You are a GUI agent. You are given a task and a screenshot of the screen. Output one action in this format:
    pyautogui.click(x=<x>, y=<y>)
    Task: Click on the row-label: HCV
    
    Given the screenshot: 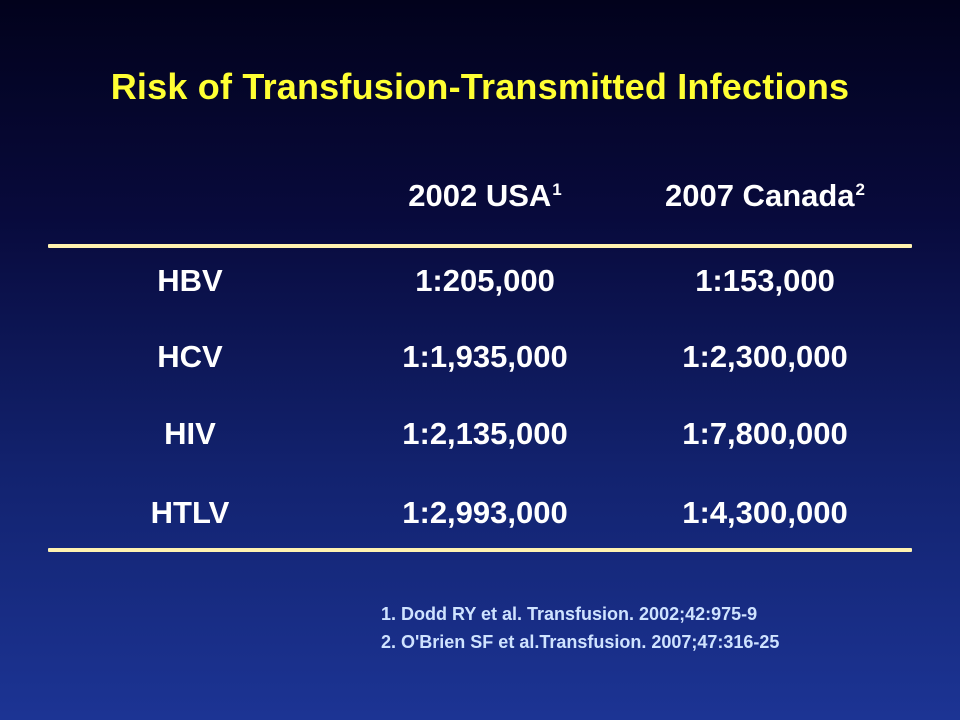 What is the action you would take?
    pyautogui.click(x=190, y=356)
    